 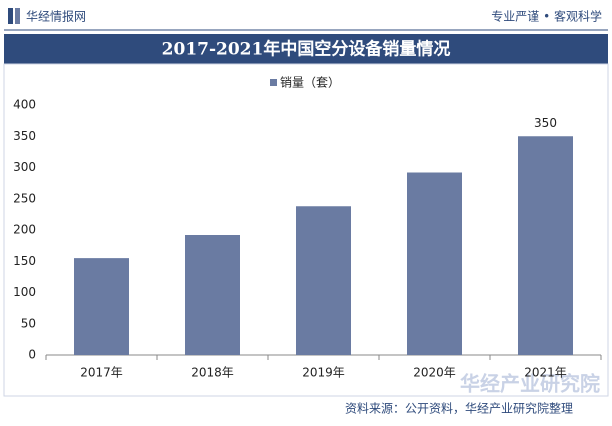 I want to click on brand: 华经情报网, so click(x=56, y=16).